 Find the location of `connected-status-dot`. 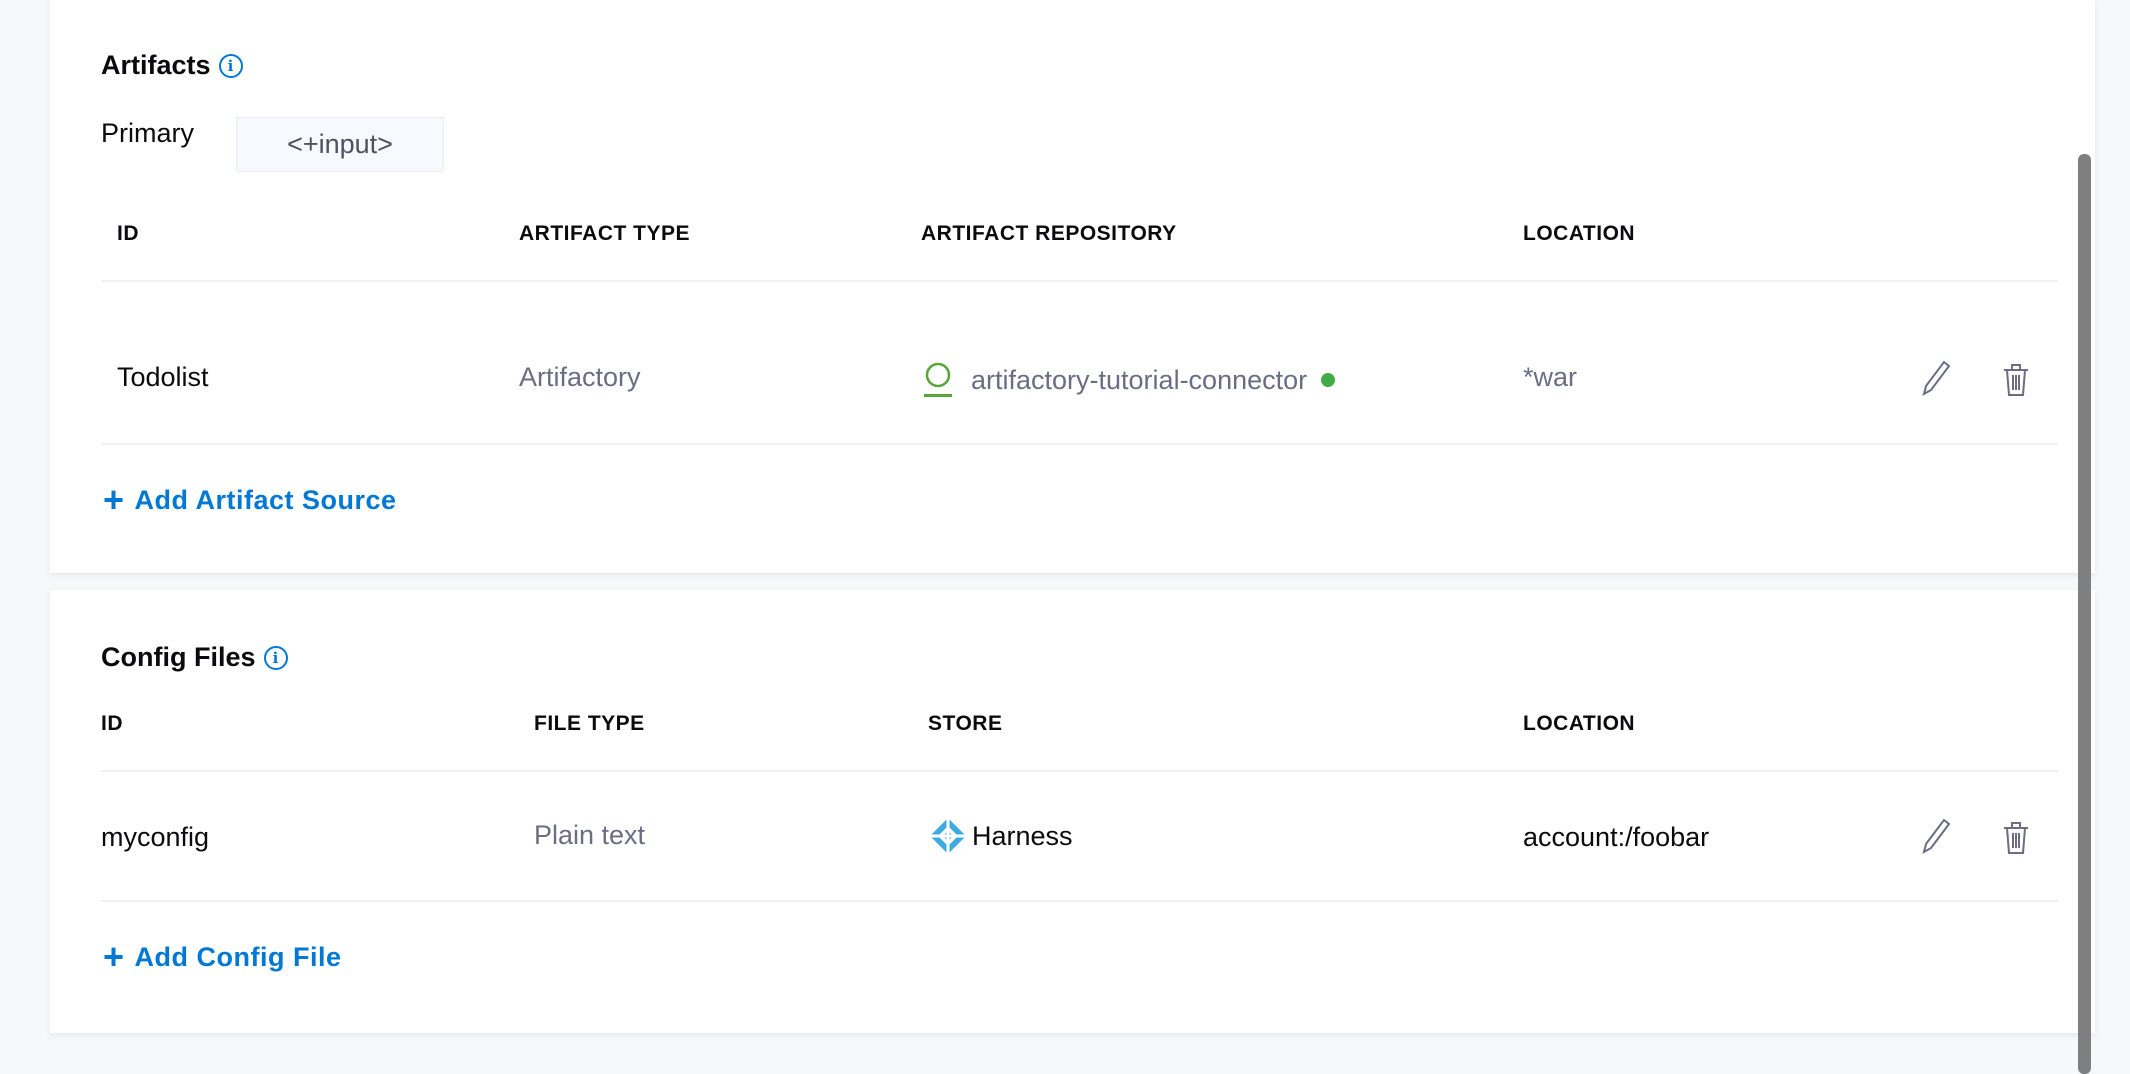

connected-status-dot is located at coordinates (1328, 380).